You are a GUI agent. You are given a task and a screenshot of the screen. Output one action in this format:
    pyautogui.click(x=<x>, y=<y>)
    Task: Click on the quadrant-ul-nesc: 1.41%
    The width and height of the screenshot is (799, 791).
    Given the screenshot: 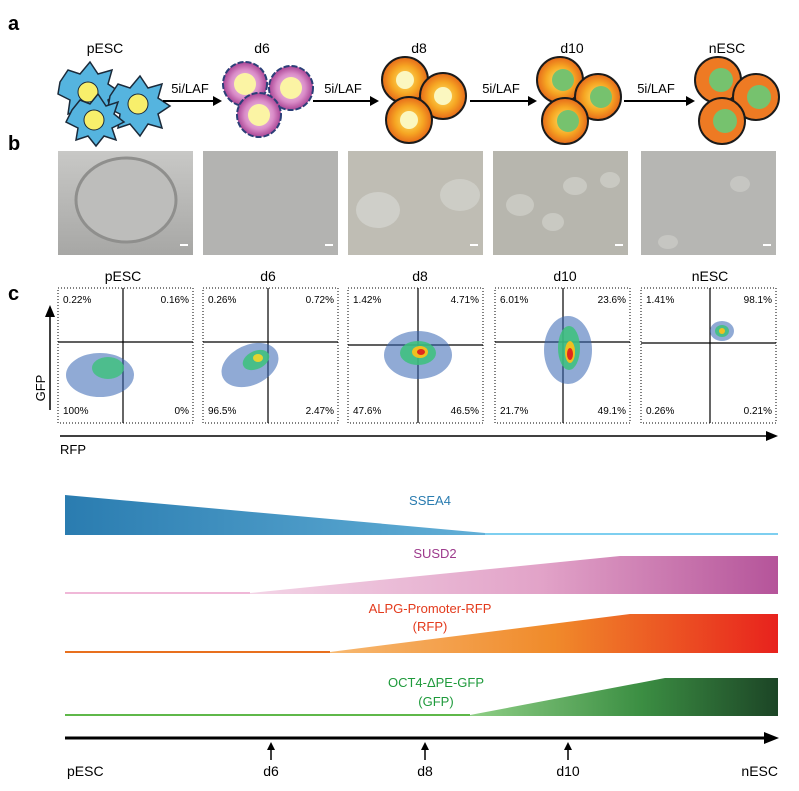 What is the action you would take?
    pyautogui.click(x=660, y=300)
    